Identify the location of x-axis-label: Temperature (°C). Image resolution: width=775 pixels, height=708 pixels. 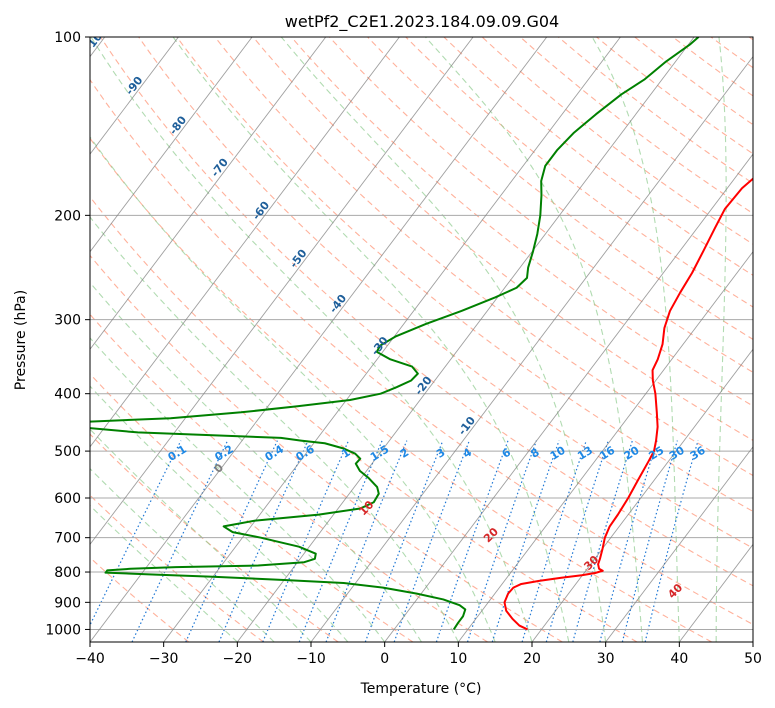
(421, 689).